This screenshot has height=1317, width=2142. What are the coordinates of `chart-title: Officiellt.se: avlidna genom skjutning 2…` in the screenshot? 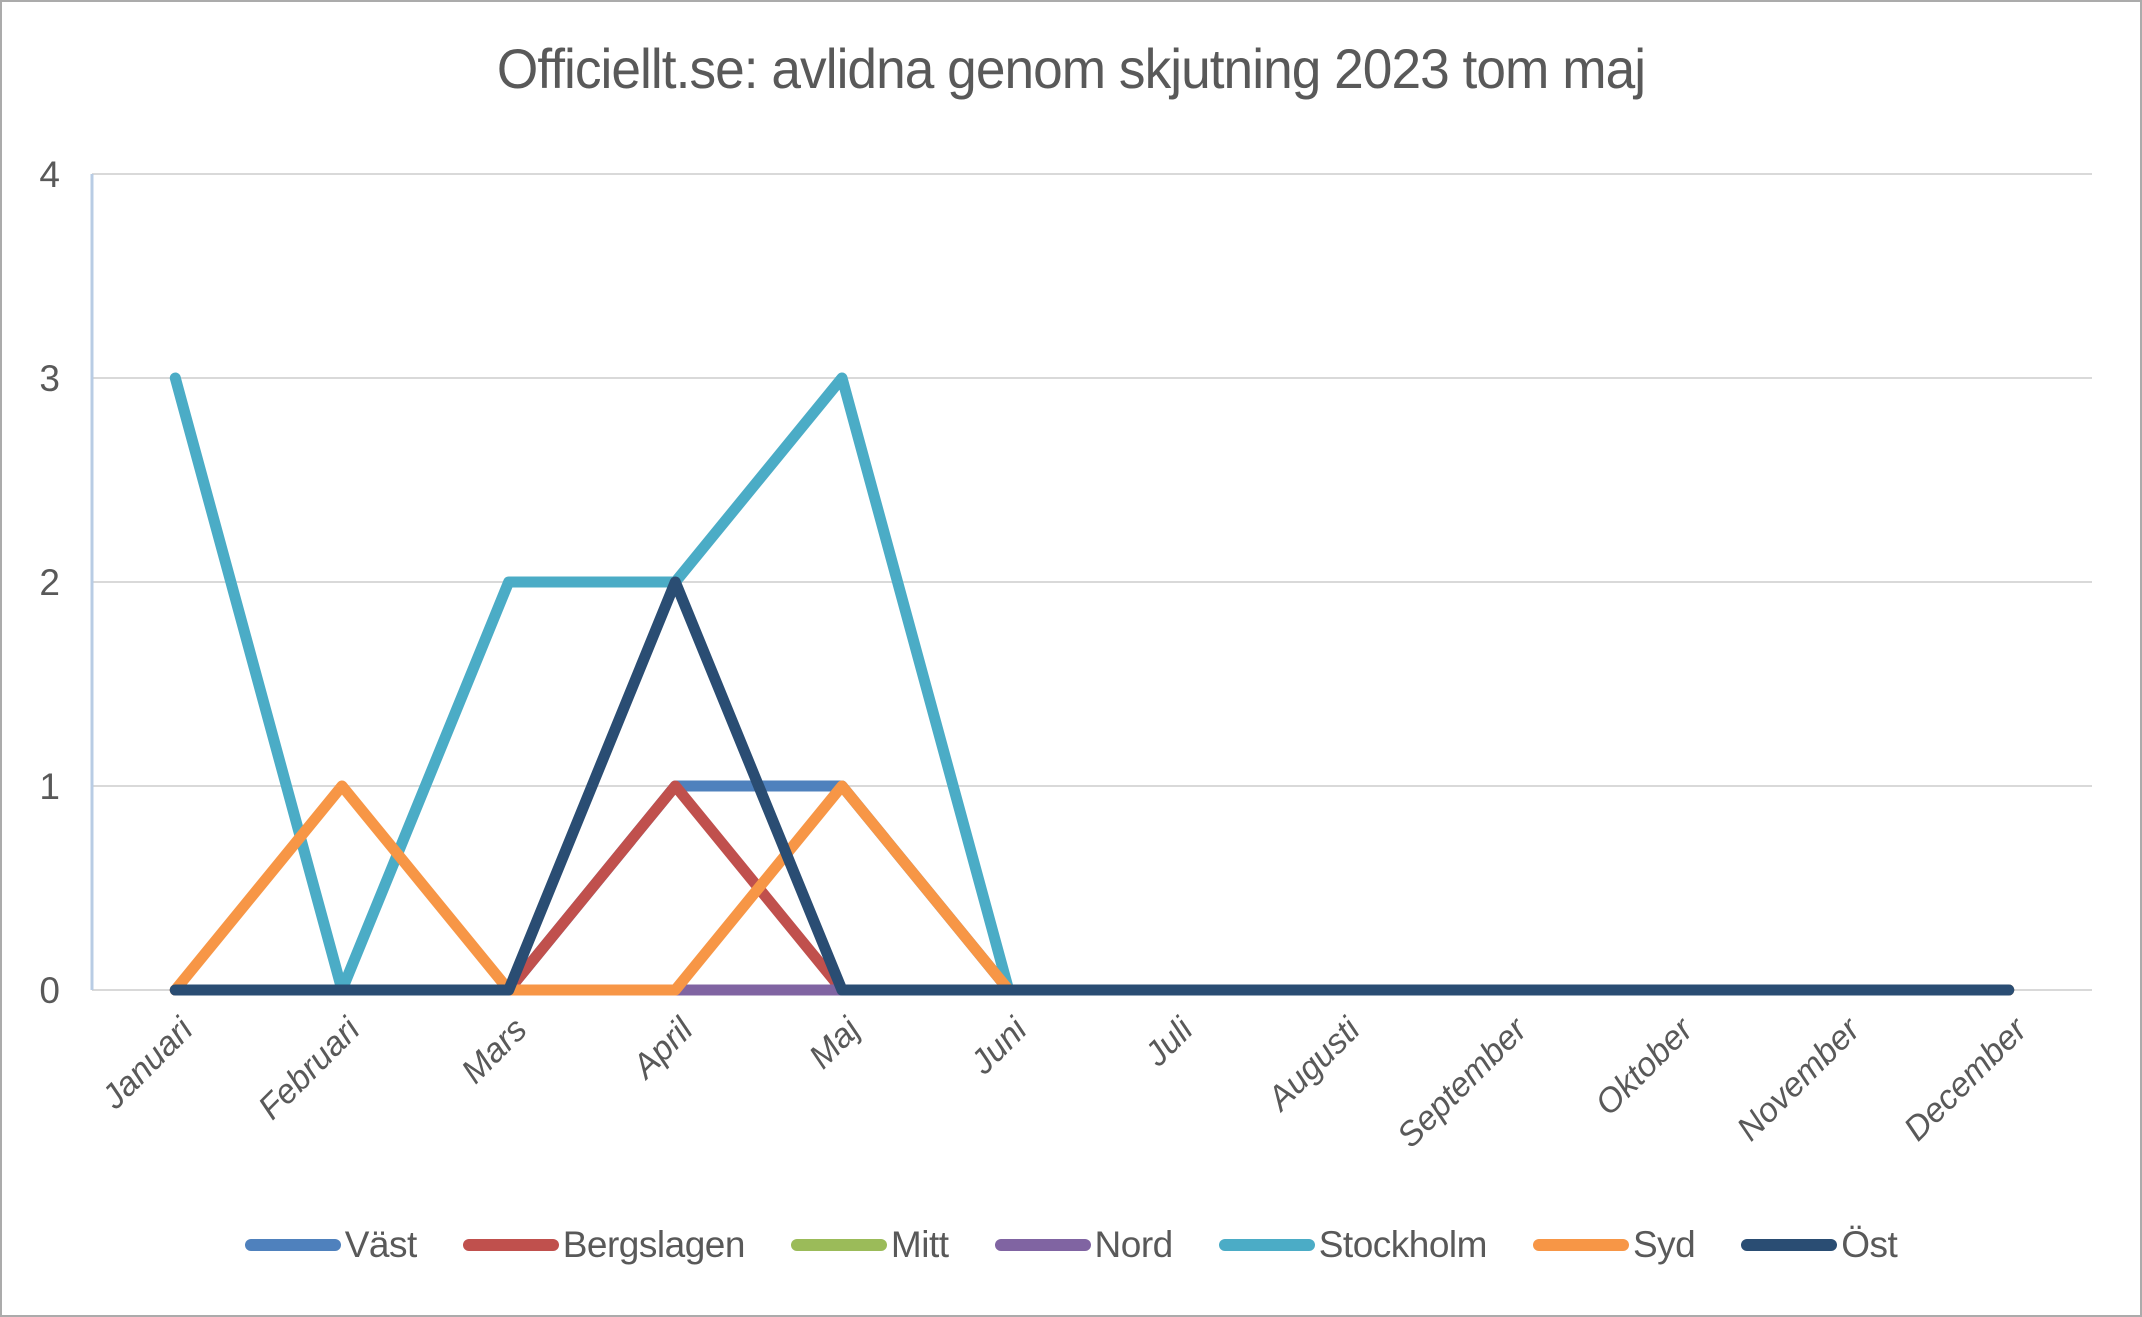 It's located at (1071, 68).